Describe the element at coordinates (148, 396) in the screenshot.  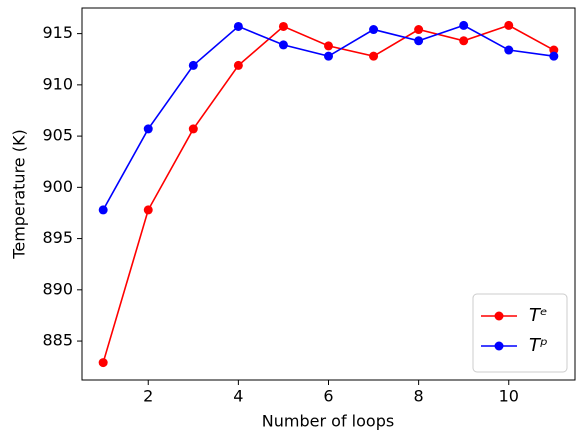
I see `x-tick-label: 2` at that location.